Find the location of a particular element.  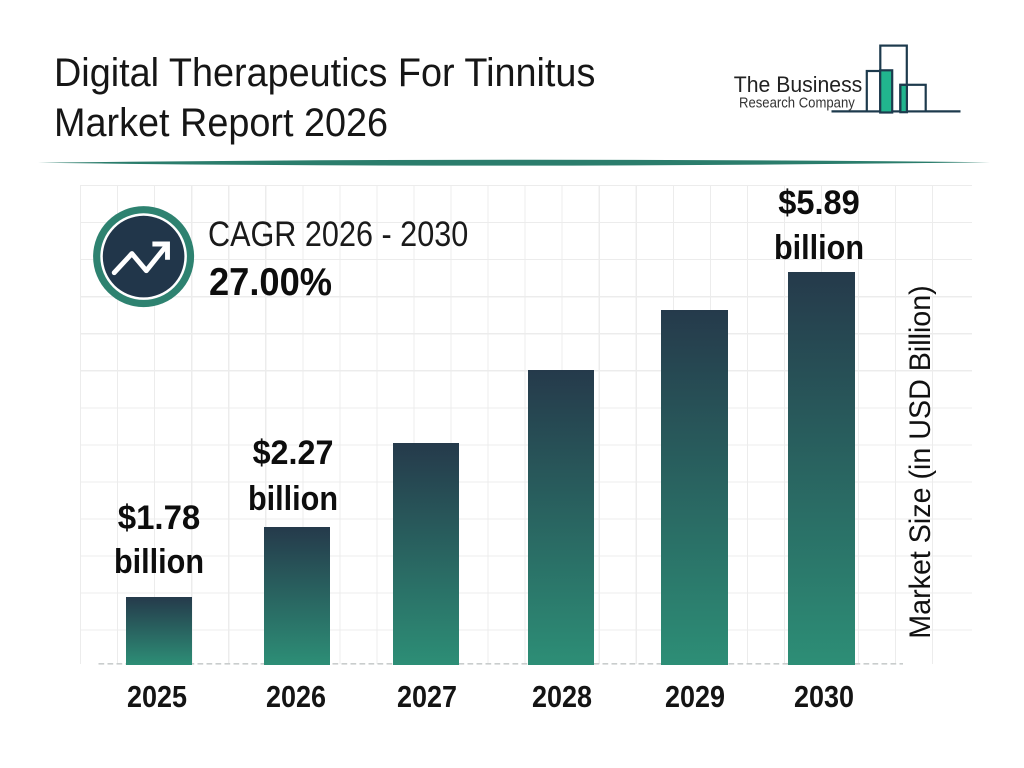

svg-text: The Business is located at coordinates (798, 84).